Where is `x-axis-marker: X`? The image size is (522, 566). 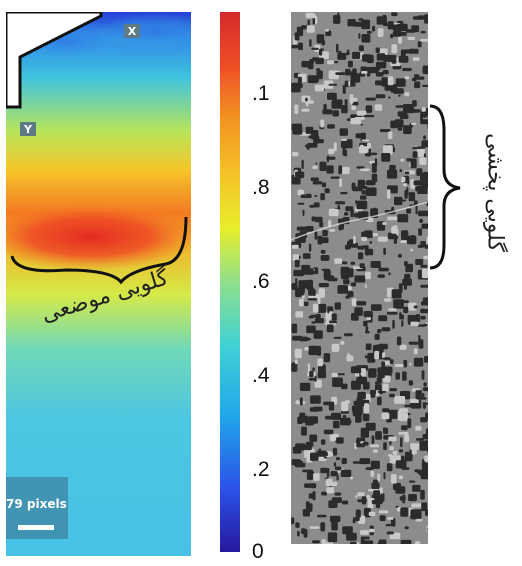
x-axis-marker: X is located at coordinates (132, 31).